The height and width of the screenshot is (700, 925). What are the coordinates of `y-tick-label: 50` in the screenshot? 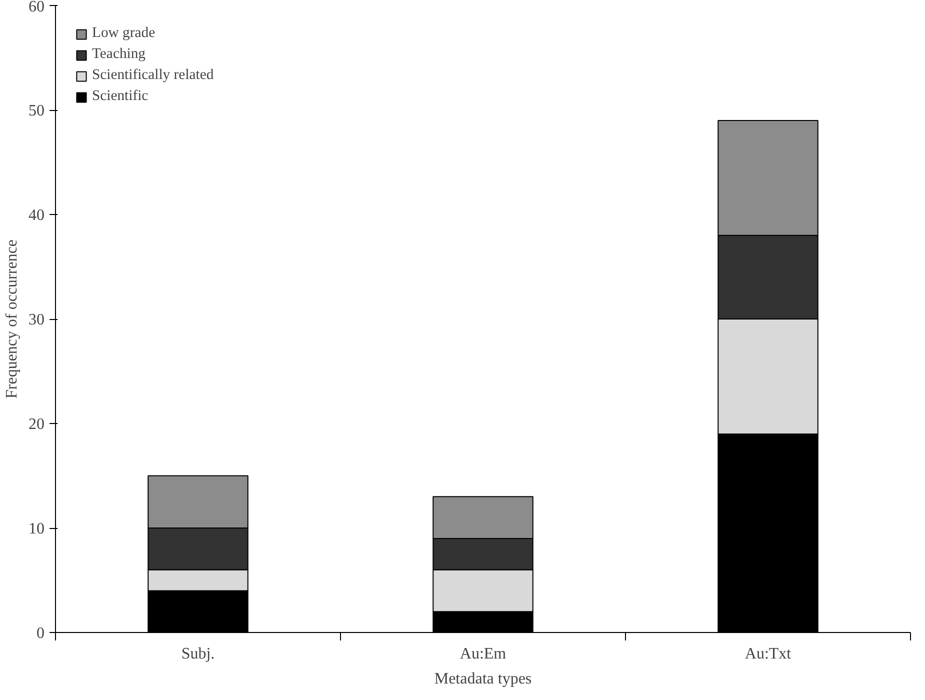 It's located at (36, 111).